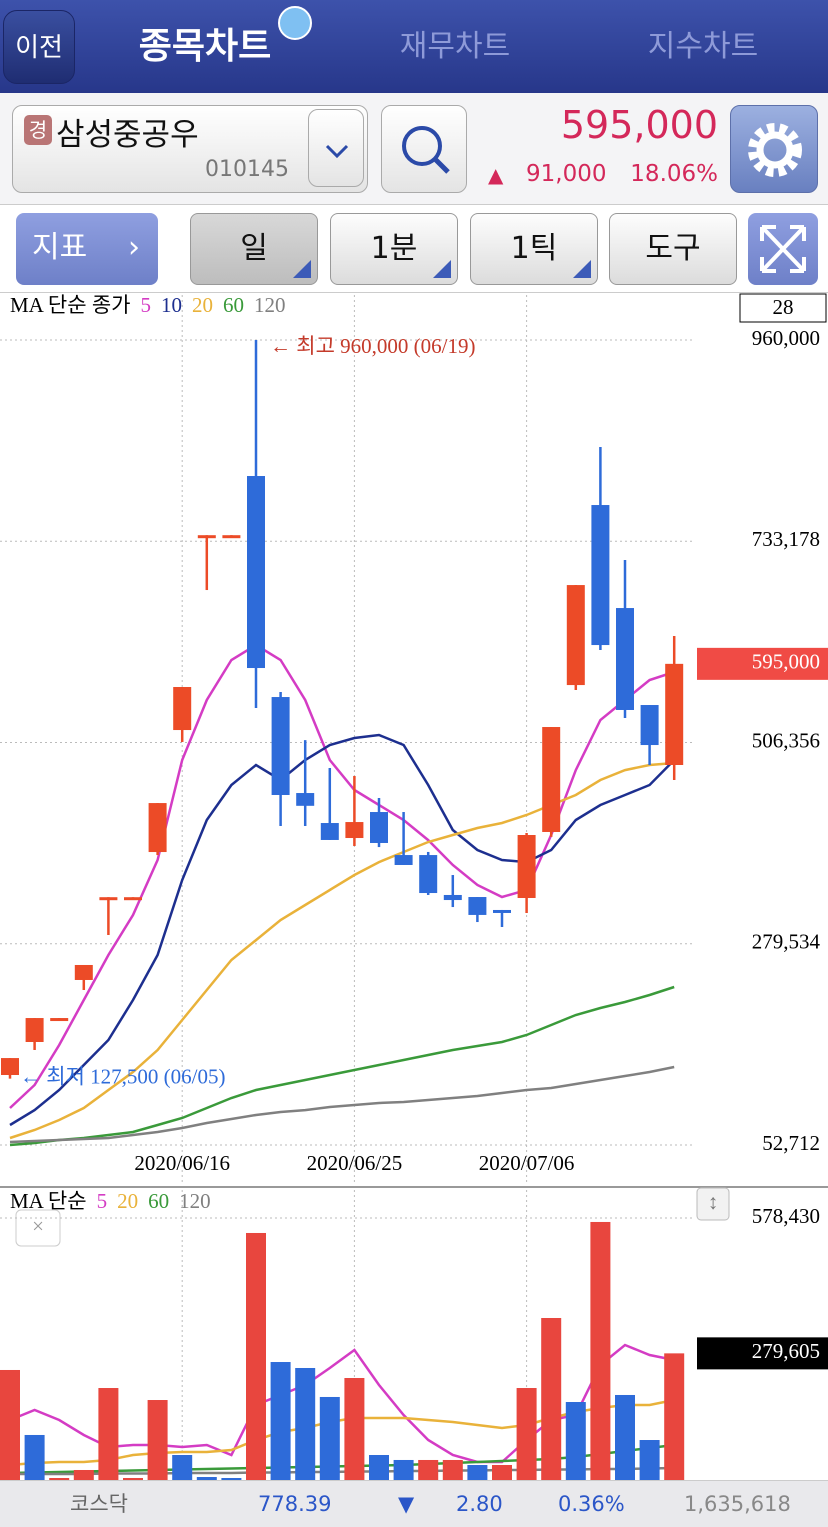  I want to click on legend-title: MA 단순, so click(48, 1201).